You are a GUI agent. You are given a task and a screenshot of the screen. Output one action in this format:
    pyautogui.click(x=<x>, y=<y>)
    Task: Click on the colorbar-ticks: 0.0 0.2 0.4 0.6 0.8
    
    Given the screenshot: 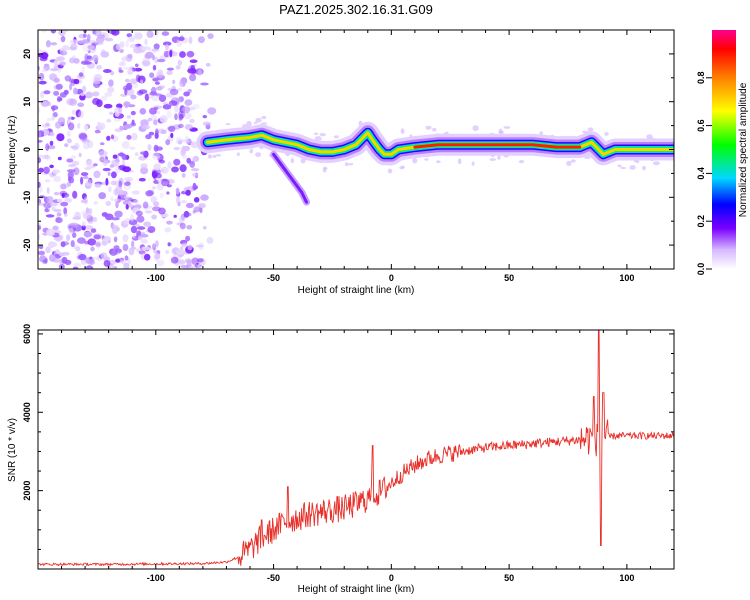 What is the action you would take?
    pyautogui.click(x=704, y=173)
    